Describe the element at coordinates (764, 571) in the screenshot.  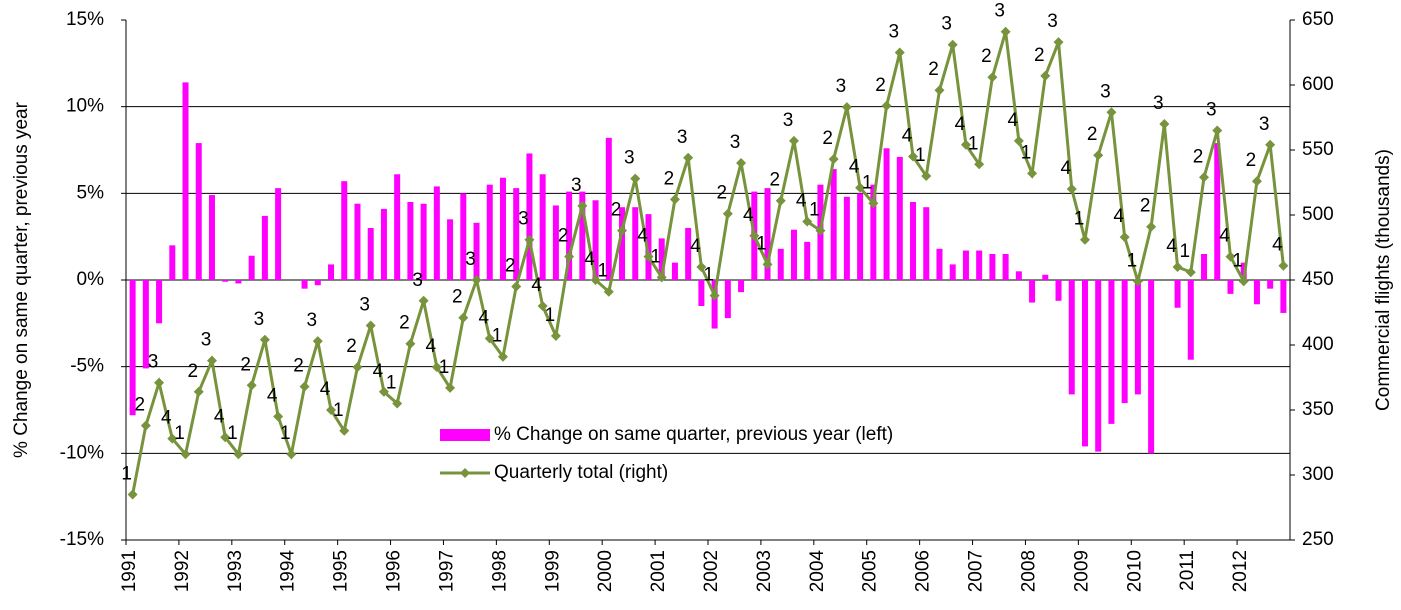
I see `x-tick-label: 2003` at that location.